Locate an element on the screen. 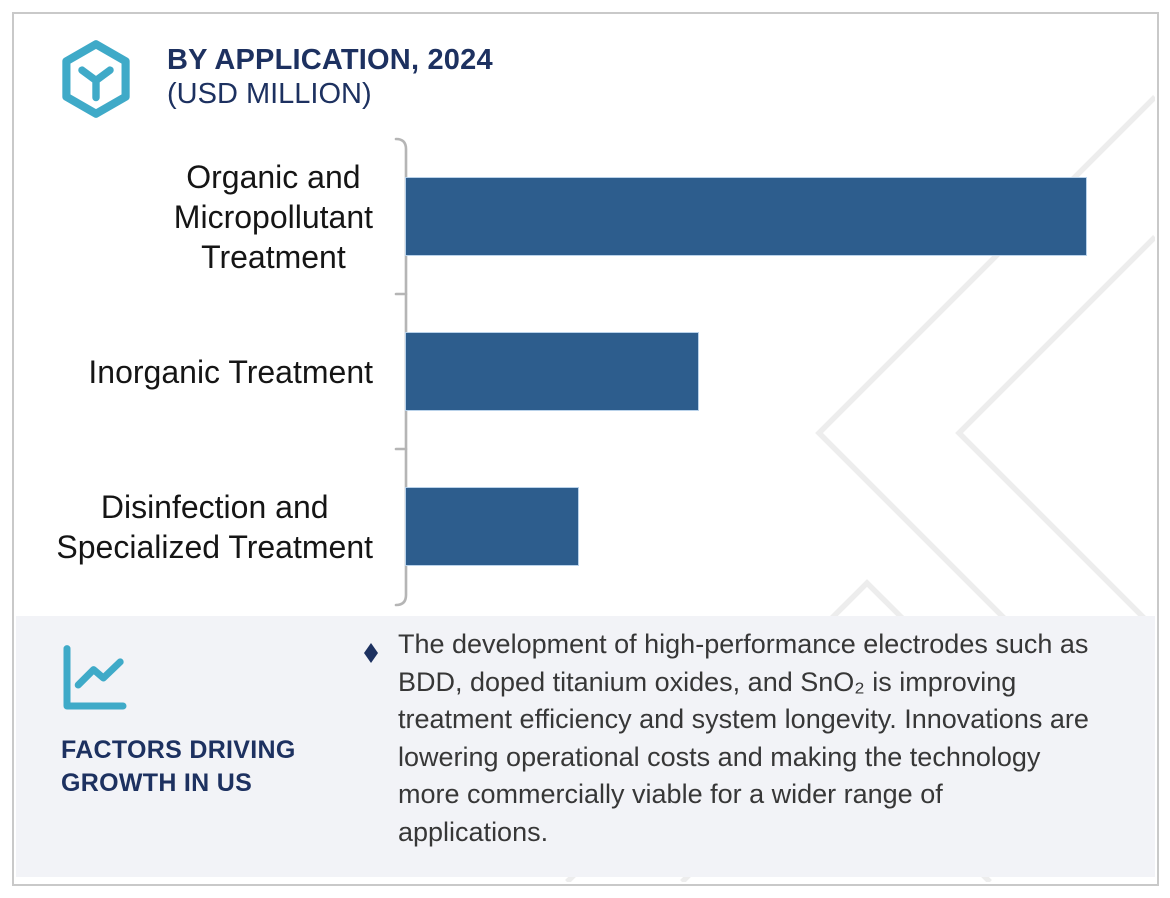  category-label-organic: Organic and Micropollutant Treatment is located at coordinates (273, 216).